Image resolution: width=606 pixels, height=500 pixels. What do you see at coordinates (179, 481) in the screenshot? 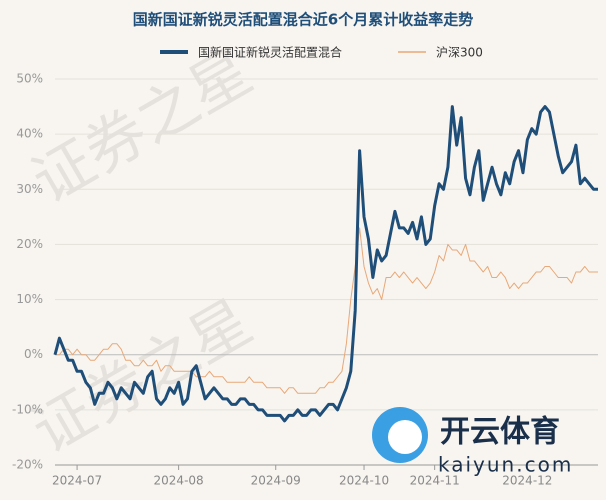
I see `x-tick-label: 2024-08` at bounding box center [179, 481].